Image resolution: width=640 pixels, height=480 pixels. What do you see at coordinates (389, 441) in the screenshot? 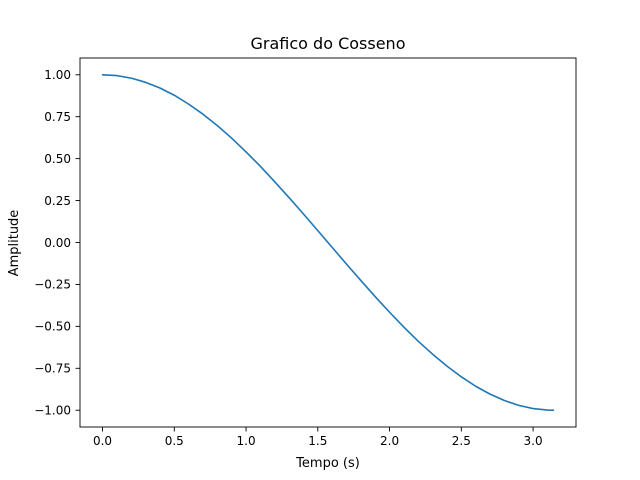
I see `x-tick-label-4: 2.0` at bounding box center [389, 441].